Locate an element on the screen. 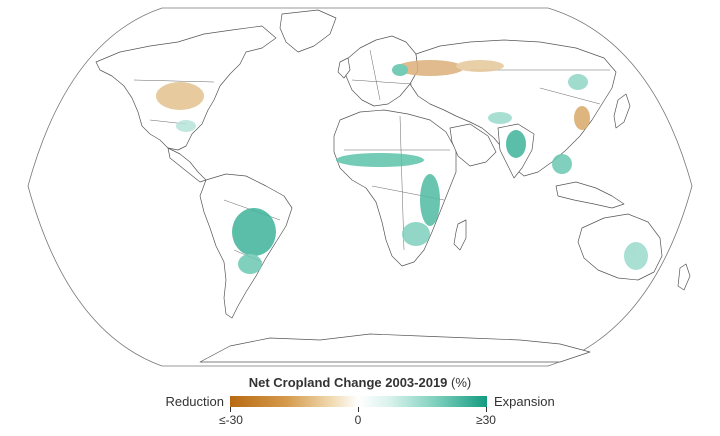 This screenshot has width=720, height=436. expansion-zone-us-southeast is located at coordinates (186, 126).